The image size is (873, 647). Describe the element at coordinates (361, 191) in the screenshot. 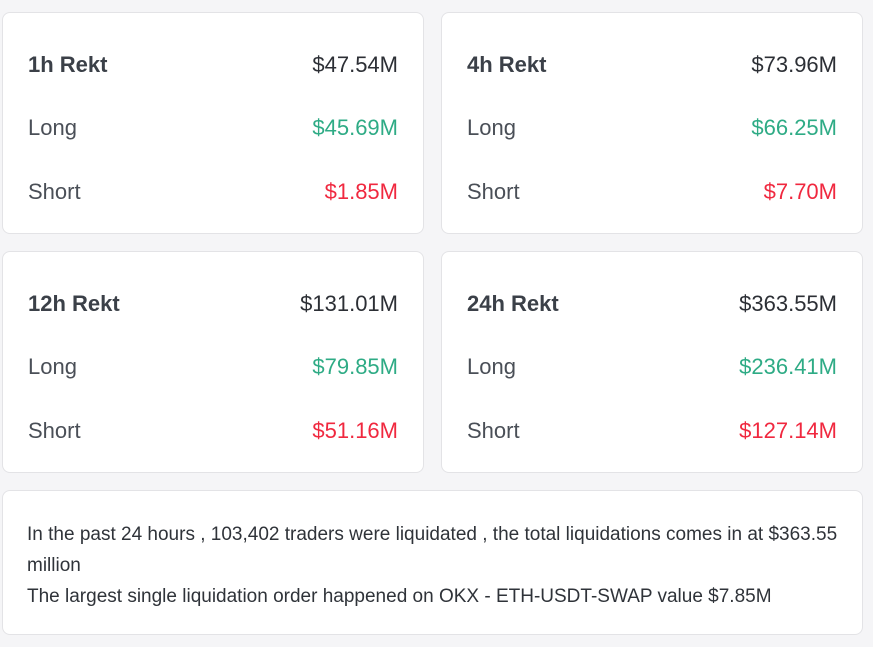

I see `short-value: $1.85M` at that location.